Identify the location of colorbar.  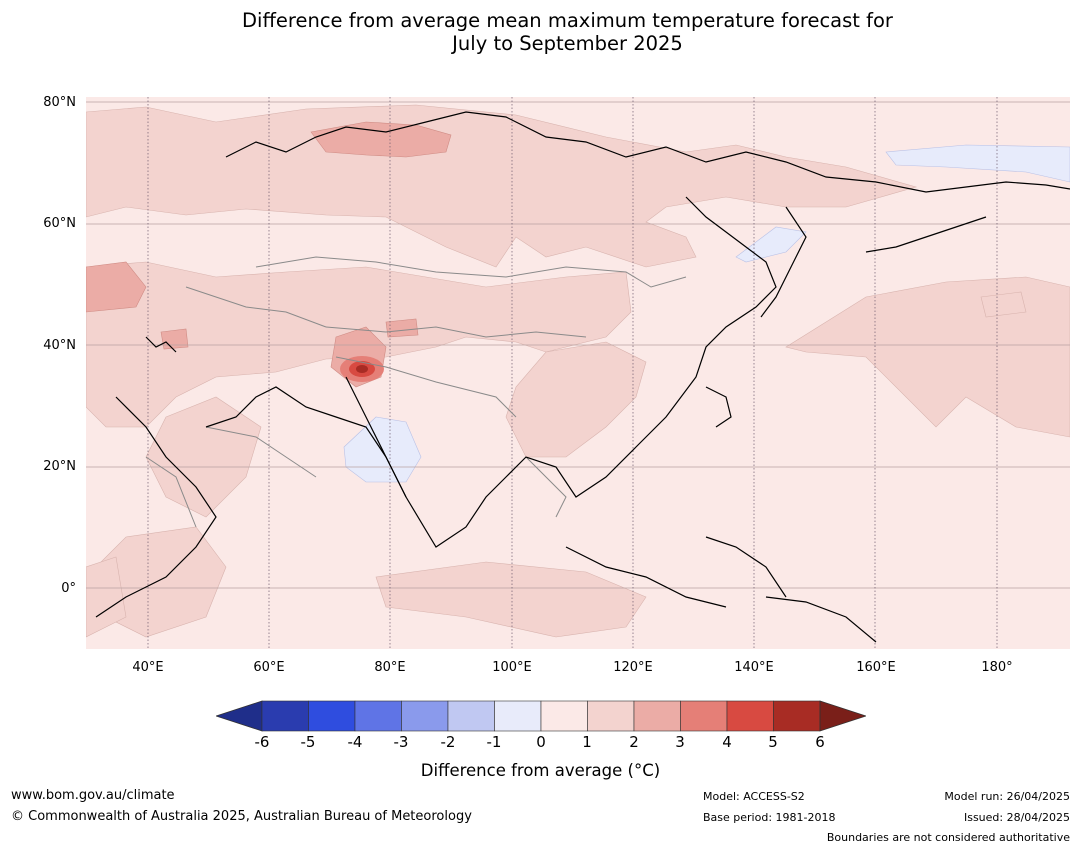
(541, 716).